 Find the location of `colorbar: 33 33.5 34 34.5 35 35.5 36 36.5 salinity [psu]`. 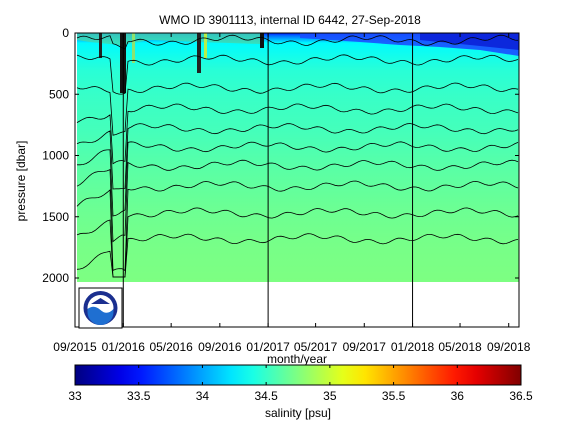

colorbar: 33 33.5 34 34.5 35 35.5 36 36.5 salinity [psu] is located at coordinates (300, 392).